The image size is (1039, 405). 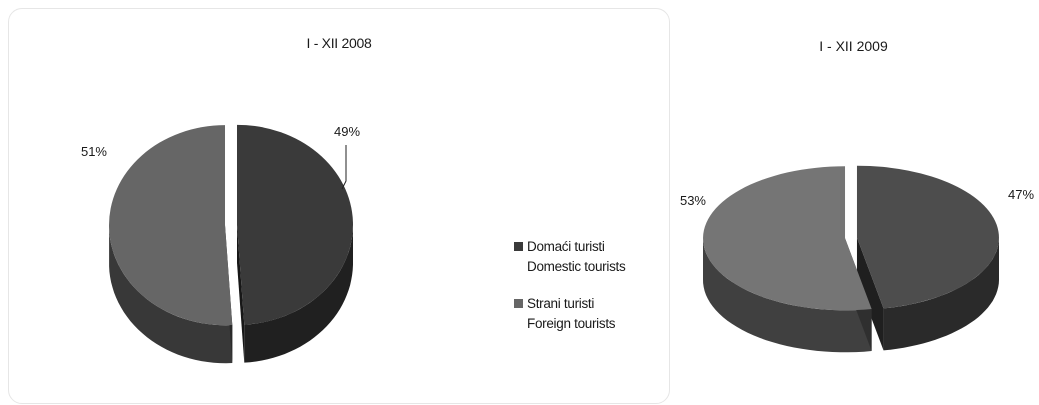 I want to click on pie-data-label-0: 49%, so click(x=347, y=131).